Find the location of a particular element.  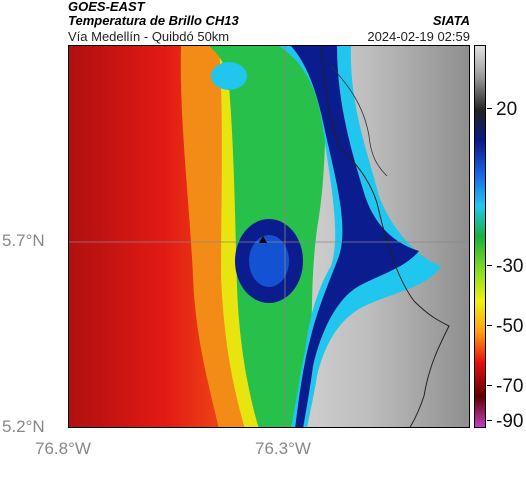

lon-label-76-3: 76.3°W is located at coordinates (283, 448).